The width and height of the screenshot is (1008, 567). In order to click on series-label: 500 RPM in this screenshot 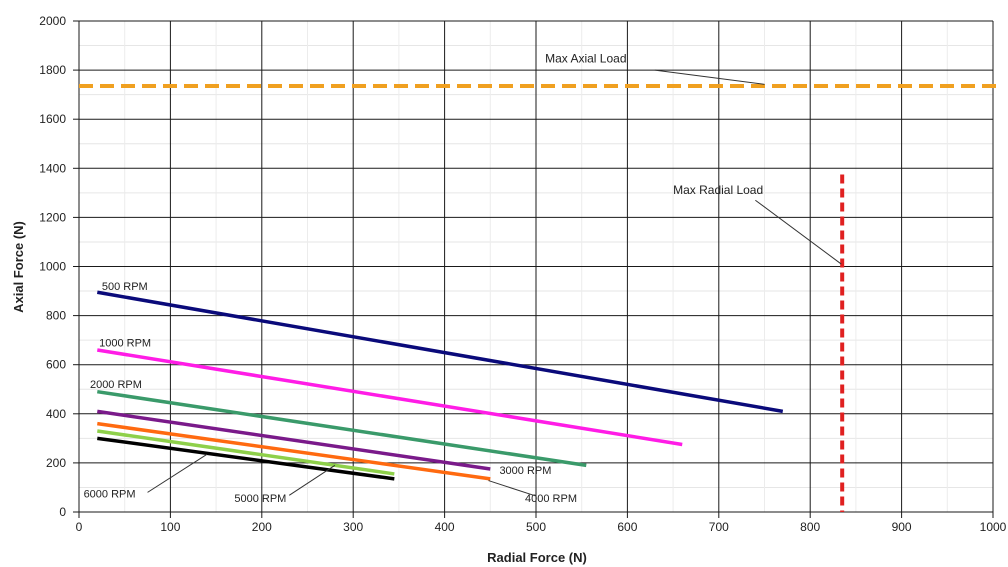, I will do `click(125, 287)`.